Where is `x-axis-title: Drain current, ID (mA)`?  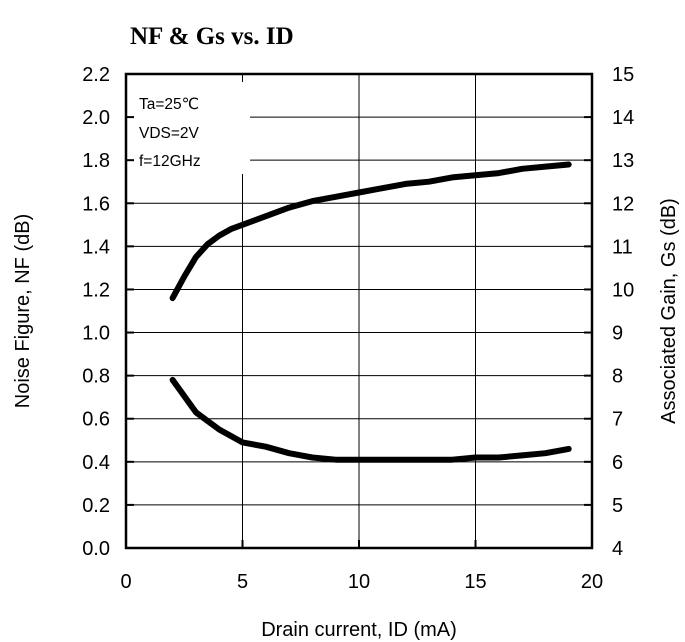
x-axis-title: Drain current, ID (mA) is located at coordinates (359, 630).